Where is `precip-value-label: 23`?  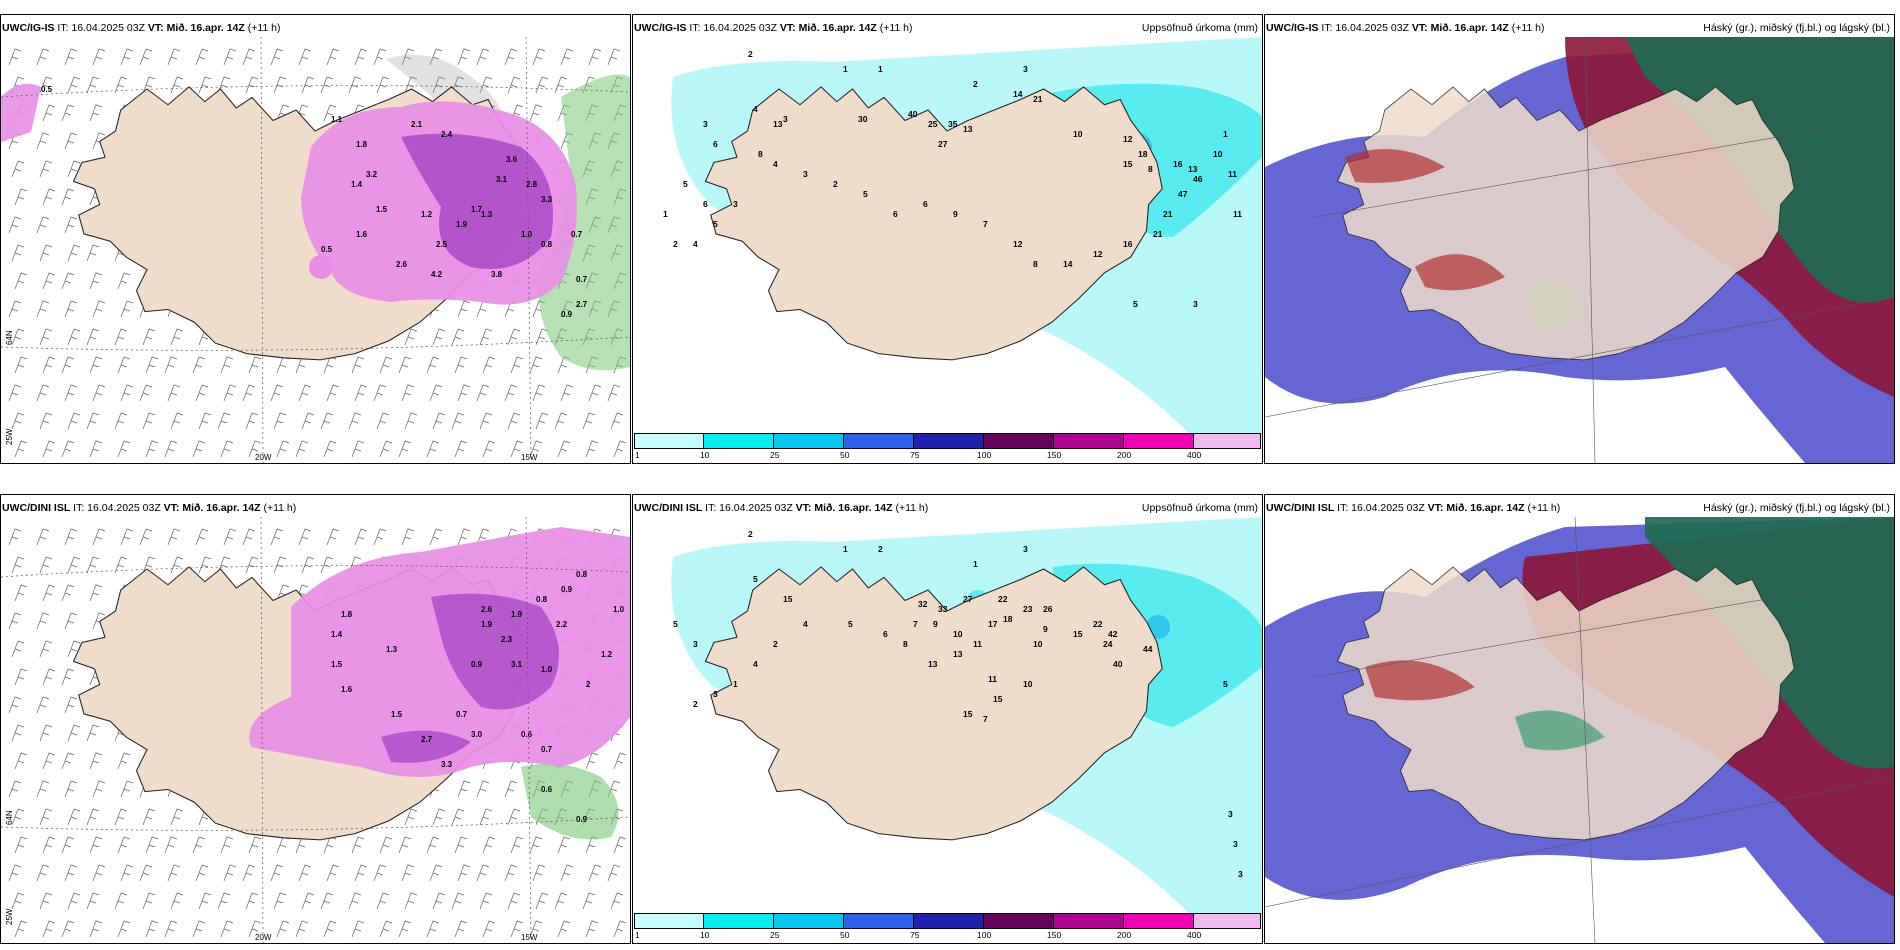 precip-value-label: 23 is located at coordinates (1028, 609).